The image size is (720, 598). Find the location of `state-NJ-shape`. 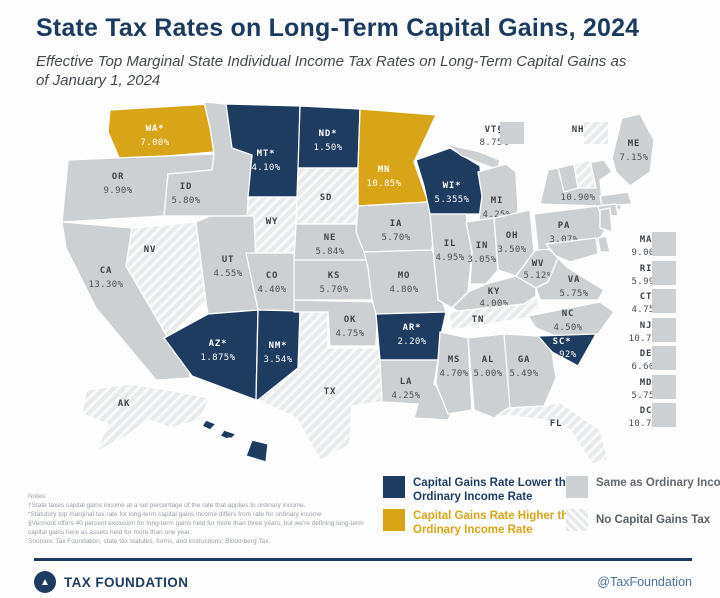

state-NJ-shape is located at coordinates (606, 220).